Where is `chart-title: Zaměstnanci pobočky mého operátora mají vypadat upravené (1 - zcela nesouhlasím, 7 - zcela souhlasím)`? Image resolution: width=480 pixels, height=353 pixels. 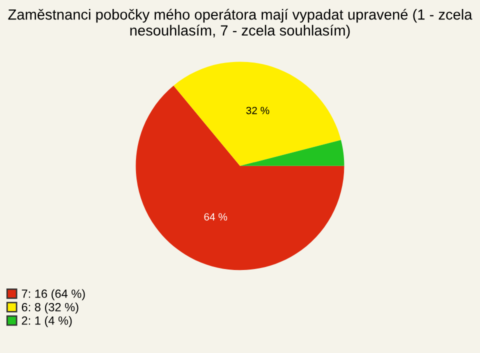
chart-title: Zaměstnanci pobočky mého operátora mají vypadat upravené (1 - zcela nesouhlasím, 7 - zcela souhlasím) is located at coordinates (240, 23).